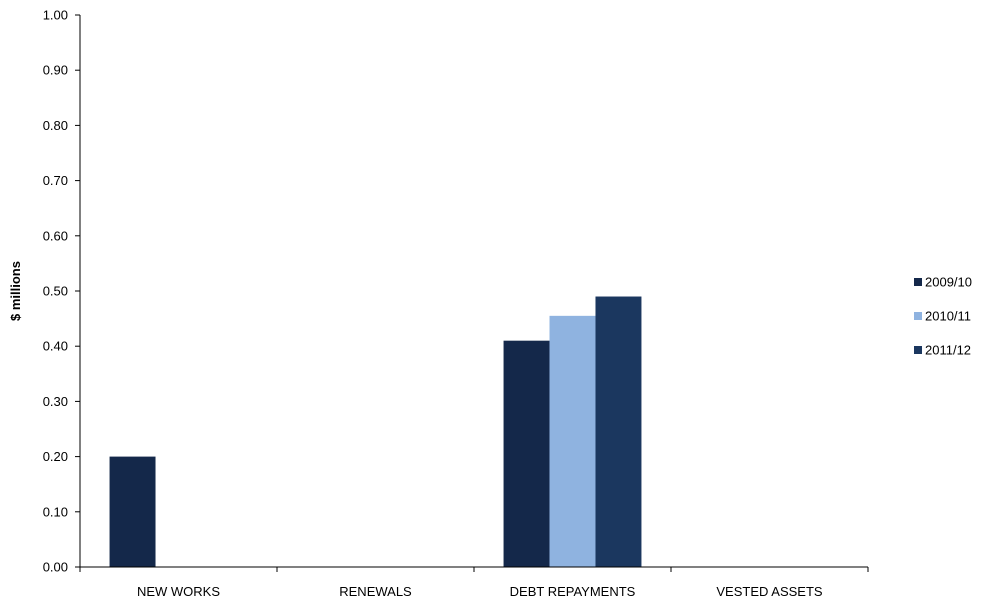 This screenshot has width=984, height=602. Describe the element at coordinates (948, 350) in the screenshot. I see `legend-label: 2011/12` at that location.